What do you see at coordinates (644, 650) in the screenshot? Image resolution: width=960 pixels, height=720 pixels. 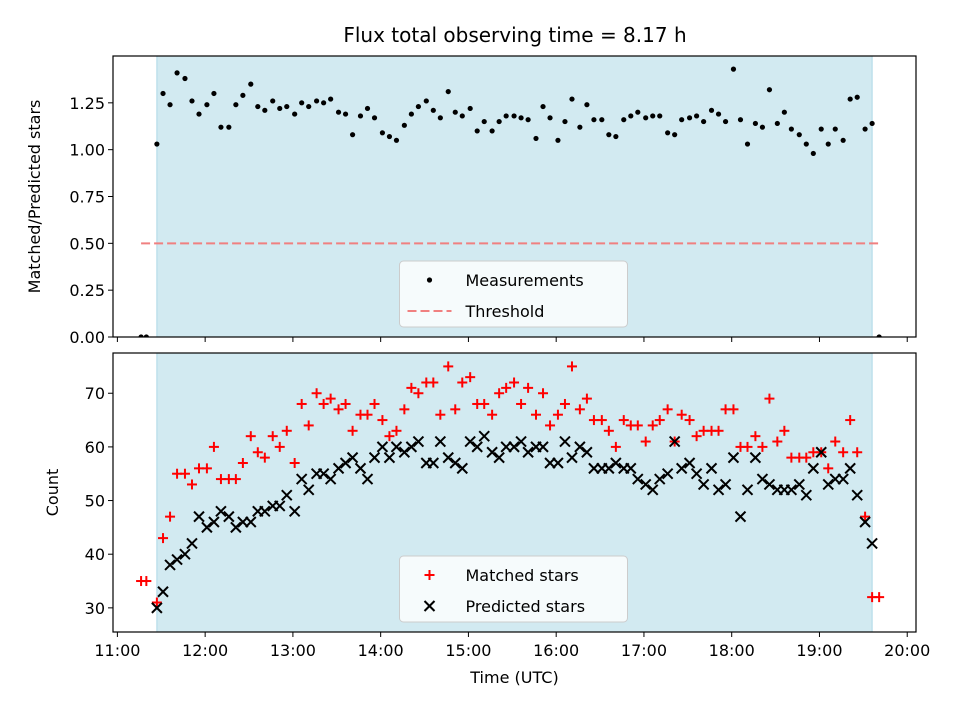 I see `x-tick-label: 17:00` at bounding box center [644, 650].